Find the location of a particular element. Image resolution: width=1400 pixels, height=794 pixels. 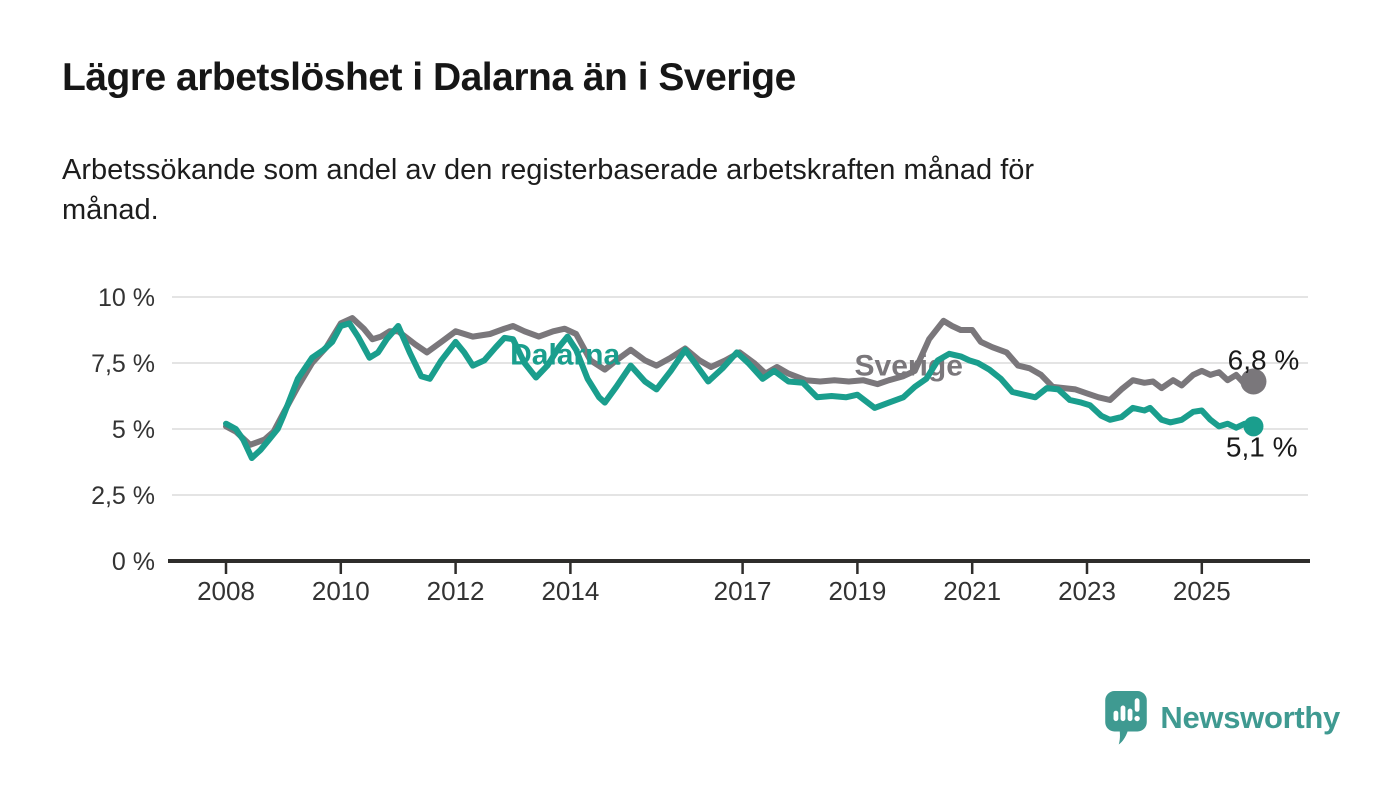

newsworthy-logo-text: Newsworthy is located at coordinates (1250, 717).